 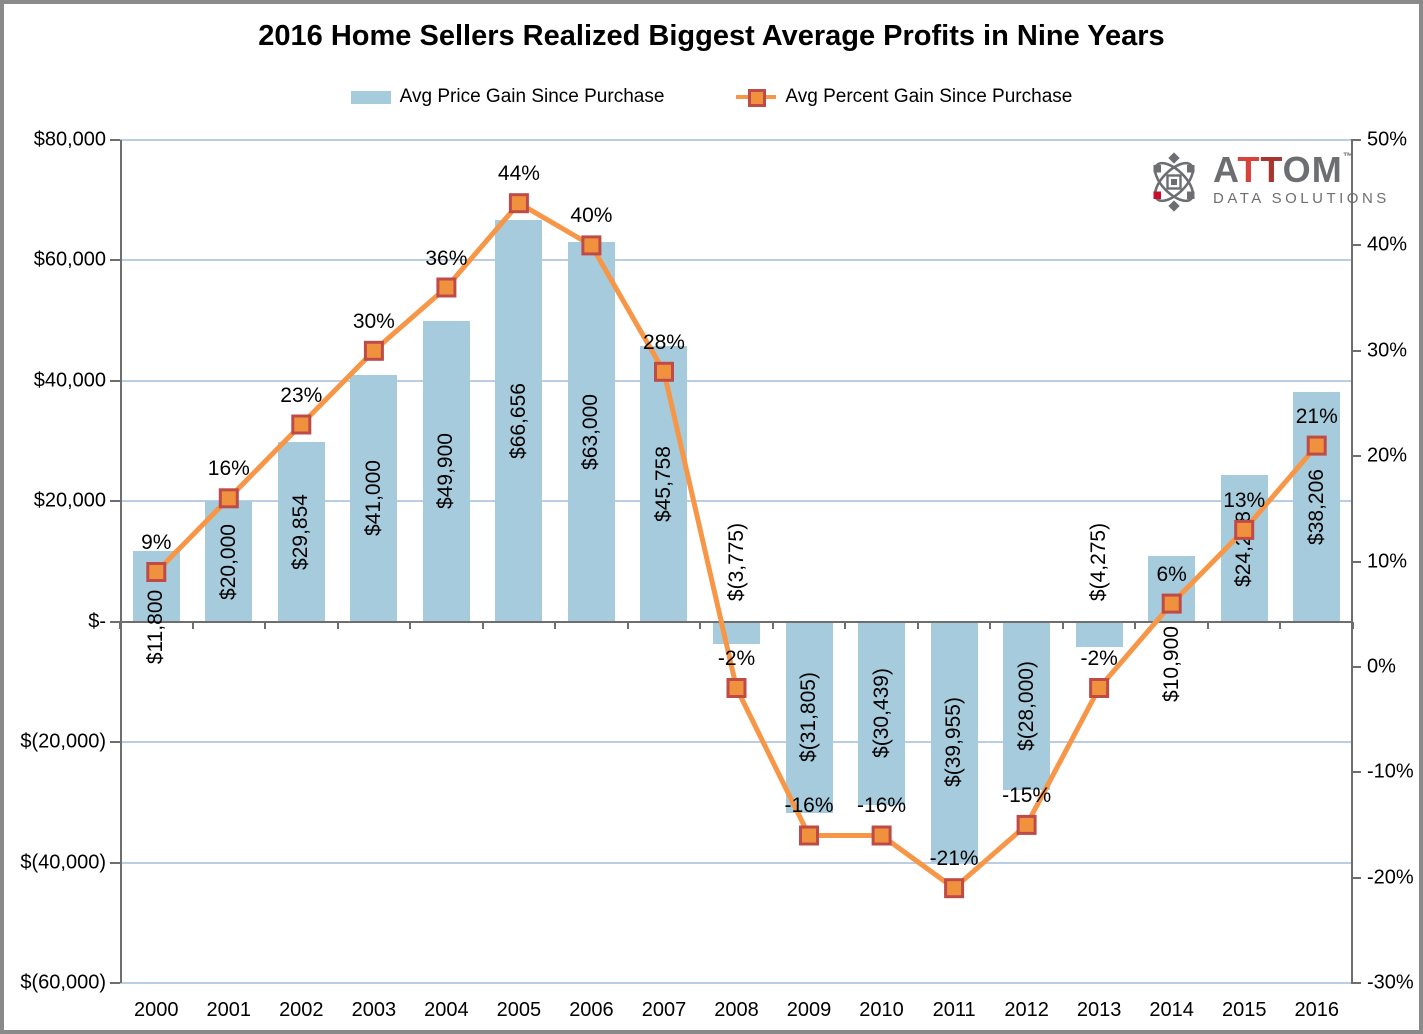 What do you see at coordinates (370, 97) in the screenshot?
I see `bar-series-swatch` at bounding box center [370, 97].